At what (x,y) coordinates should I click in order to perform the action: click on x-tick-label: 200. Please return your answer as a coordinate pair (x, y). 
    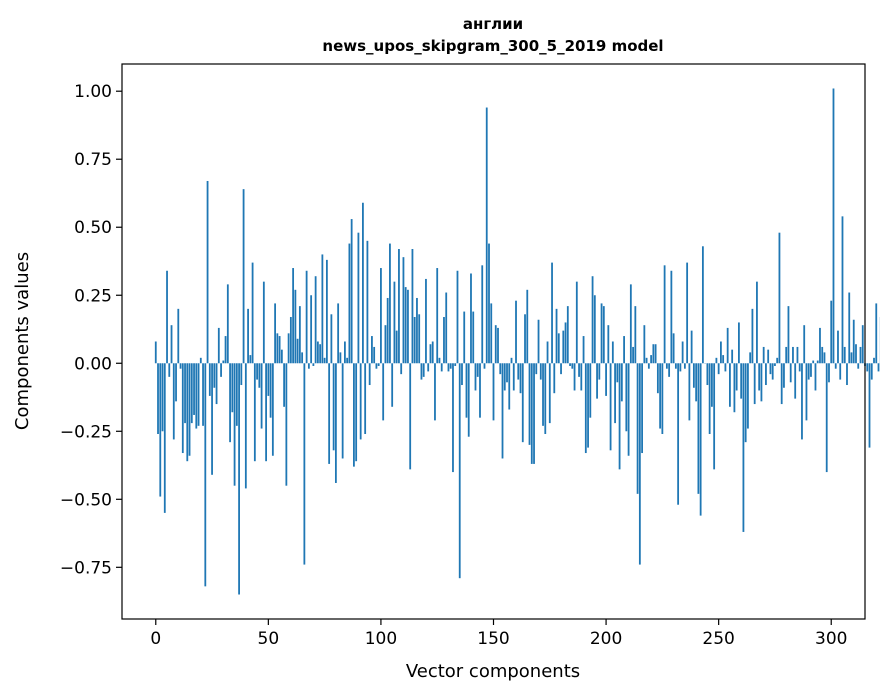
    Looking at the image, I should click on (606, 639).